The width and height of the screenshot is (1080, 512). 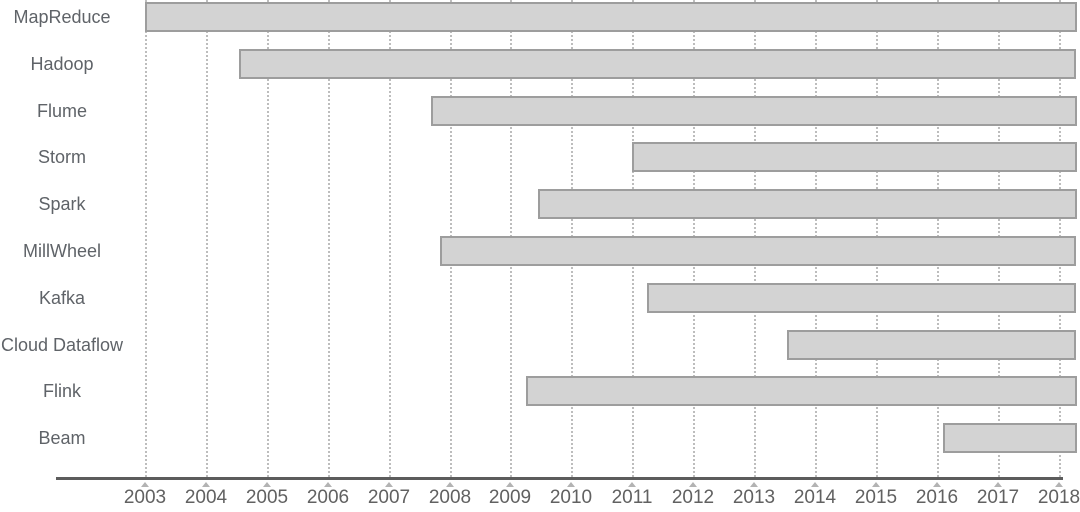 I want to click on x-tick-marker-2005, so click(x=267, y=484).